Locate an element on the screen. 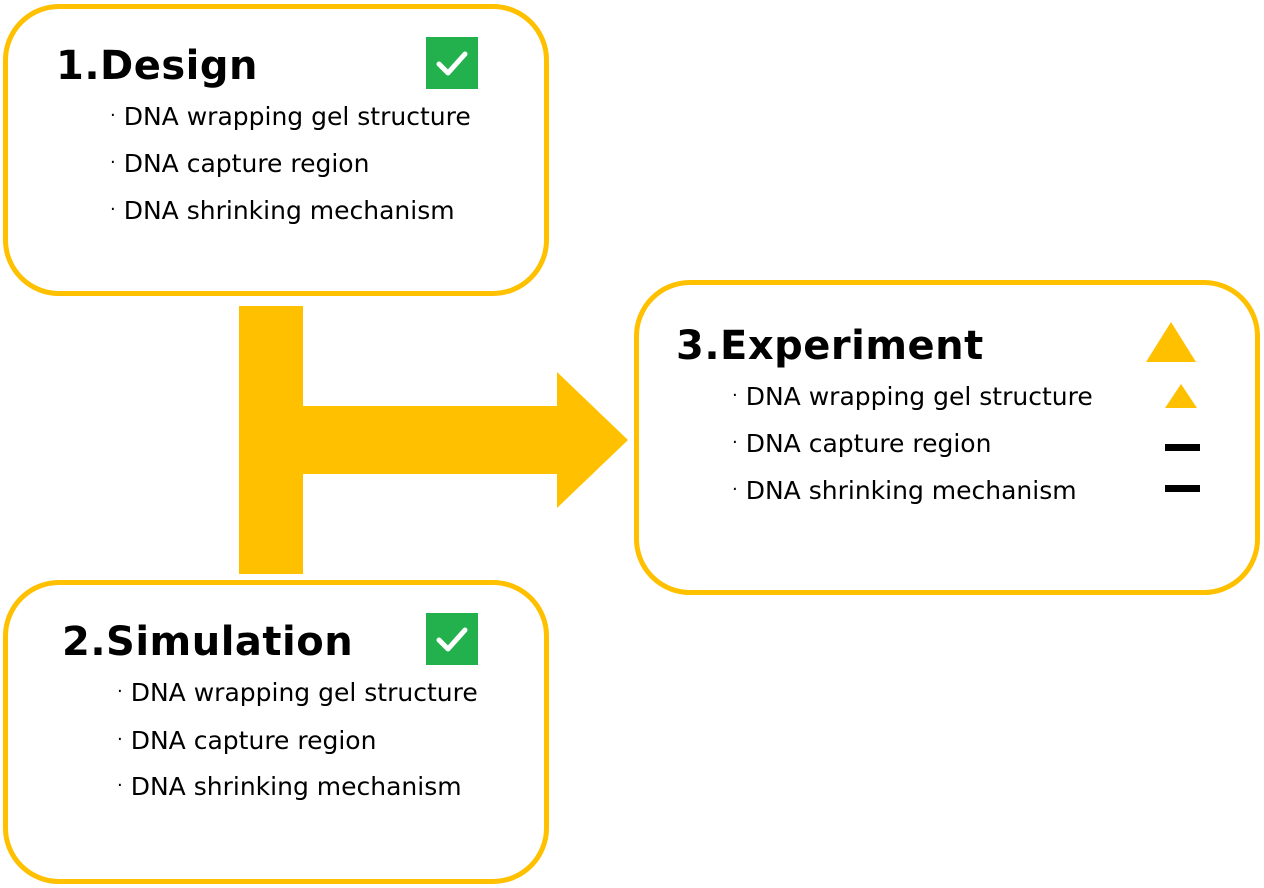 The width and height of the screenshot is (1264, 888). experiment-item: · DNA capture region is located at coordinates (862, 443).